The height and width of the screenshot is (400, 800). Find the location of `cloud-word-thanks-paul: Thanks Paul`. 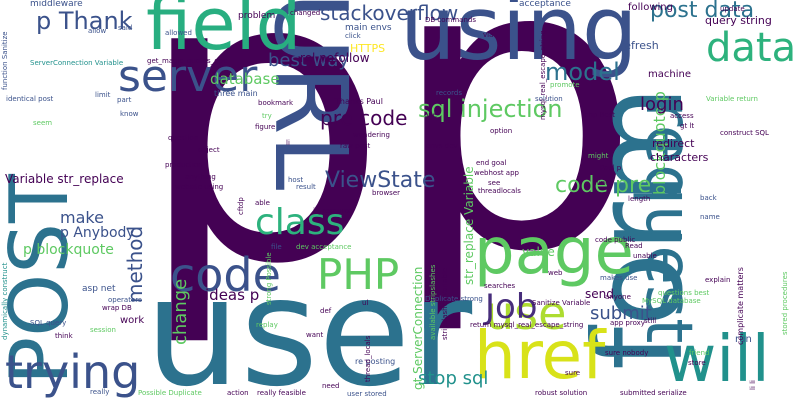

cloud-word-thanks-paul: Thanks Paul is located at coordinates (359, 101).